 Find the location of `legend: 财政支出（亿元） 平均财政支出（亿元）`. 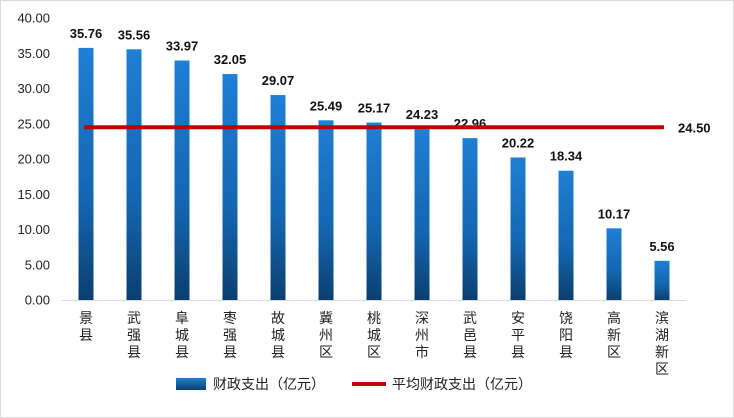

legend: 财政支出（亿元） 平均财政支出（亿元） is located at coordinates (354, 385).